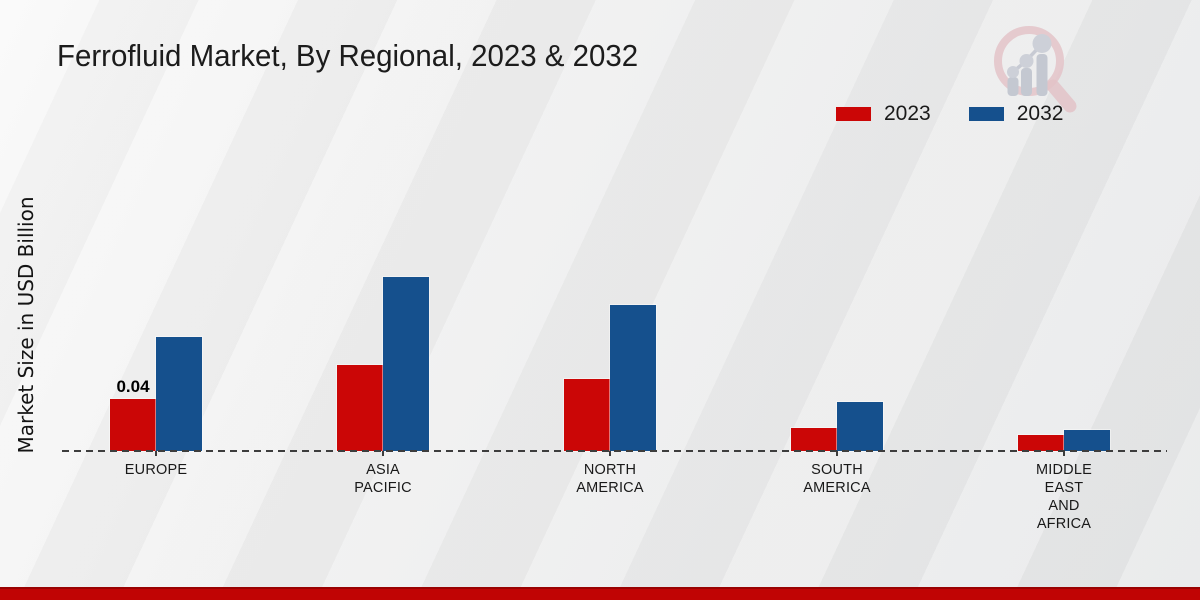 This screenshot has width=1200, height=600. What do you see at coordinates (1064, 497) in the screenshot?
I see `category-label-middle-east-and-africa: MIDDLE EAST AND AFRICA` at bounding box center [1064, 497].